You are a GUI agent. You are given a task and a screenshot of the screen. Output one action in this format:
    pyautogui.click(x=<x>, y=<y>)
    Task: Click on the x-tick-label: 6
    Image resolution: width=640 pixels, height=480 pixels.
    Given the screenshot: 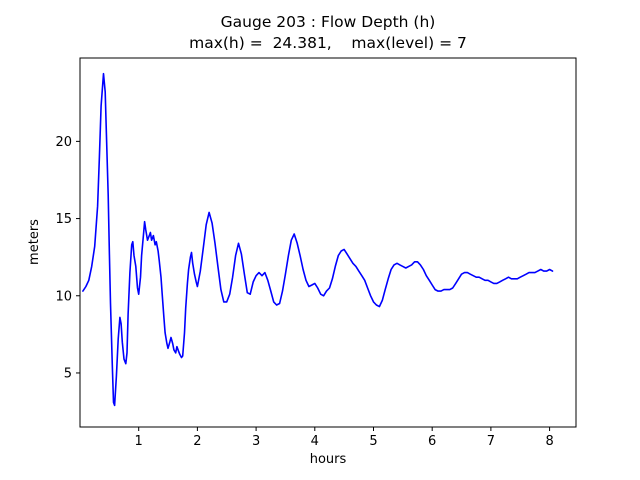 What is the action you would take?
    pyautogui.click(x=432, y=441)
    